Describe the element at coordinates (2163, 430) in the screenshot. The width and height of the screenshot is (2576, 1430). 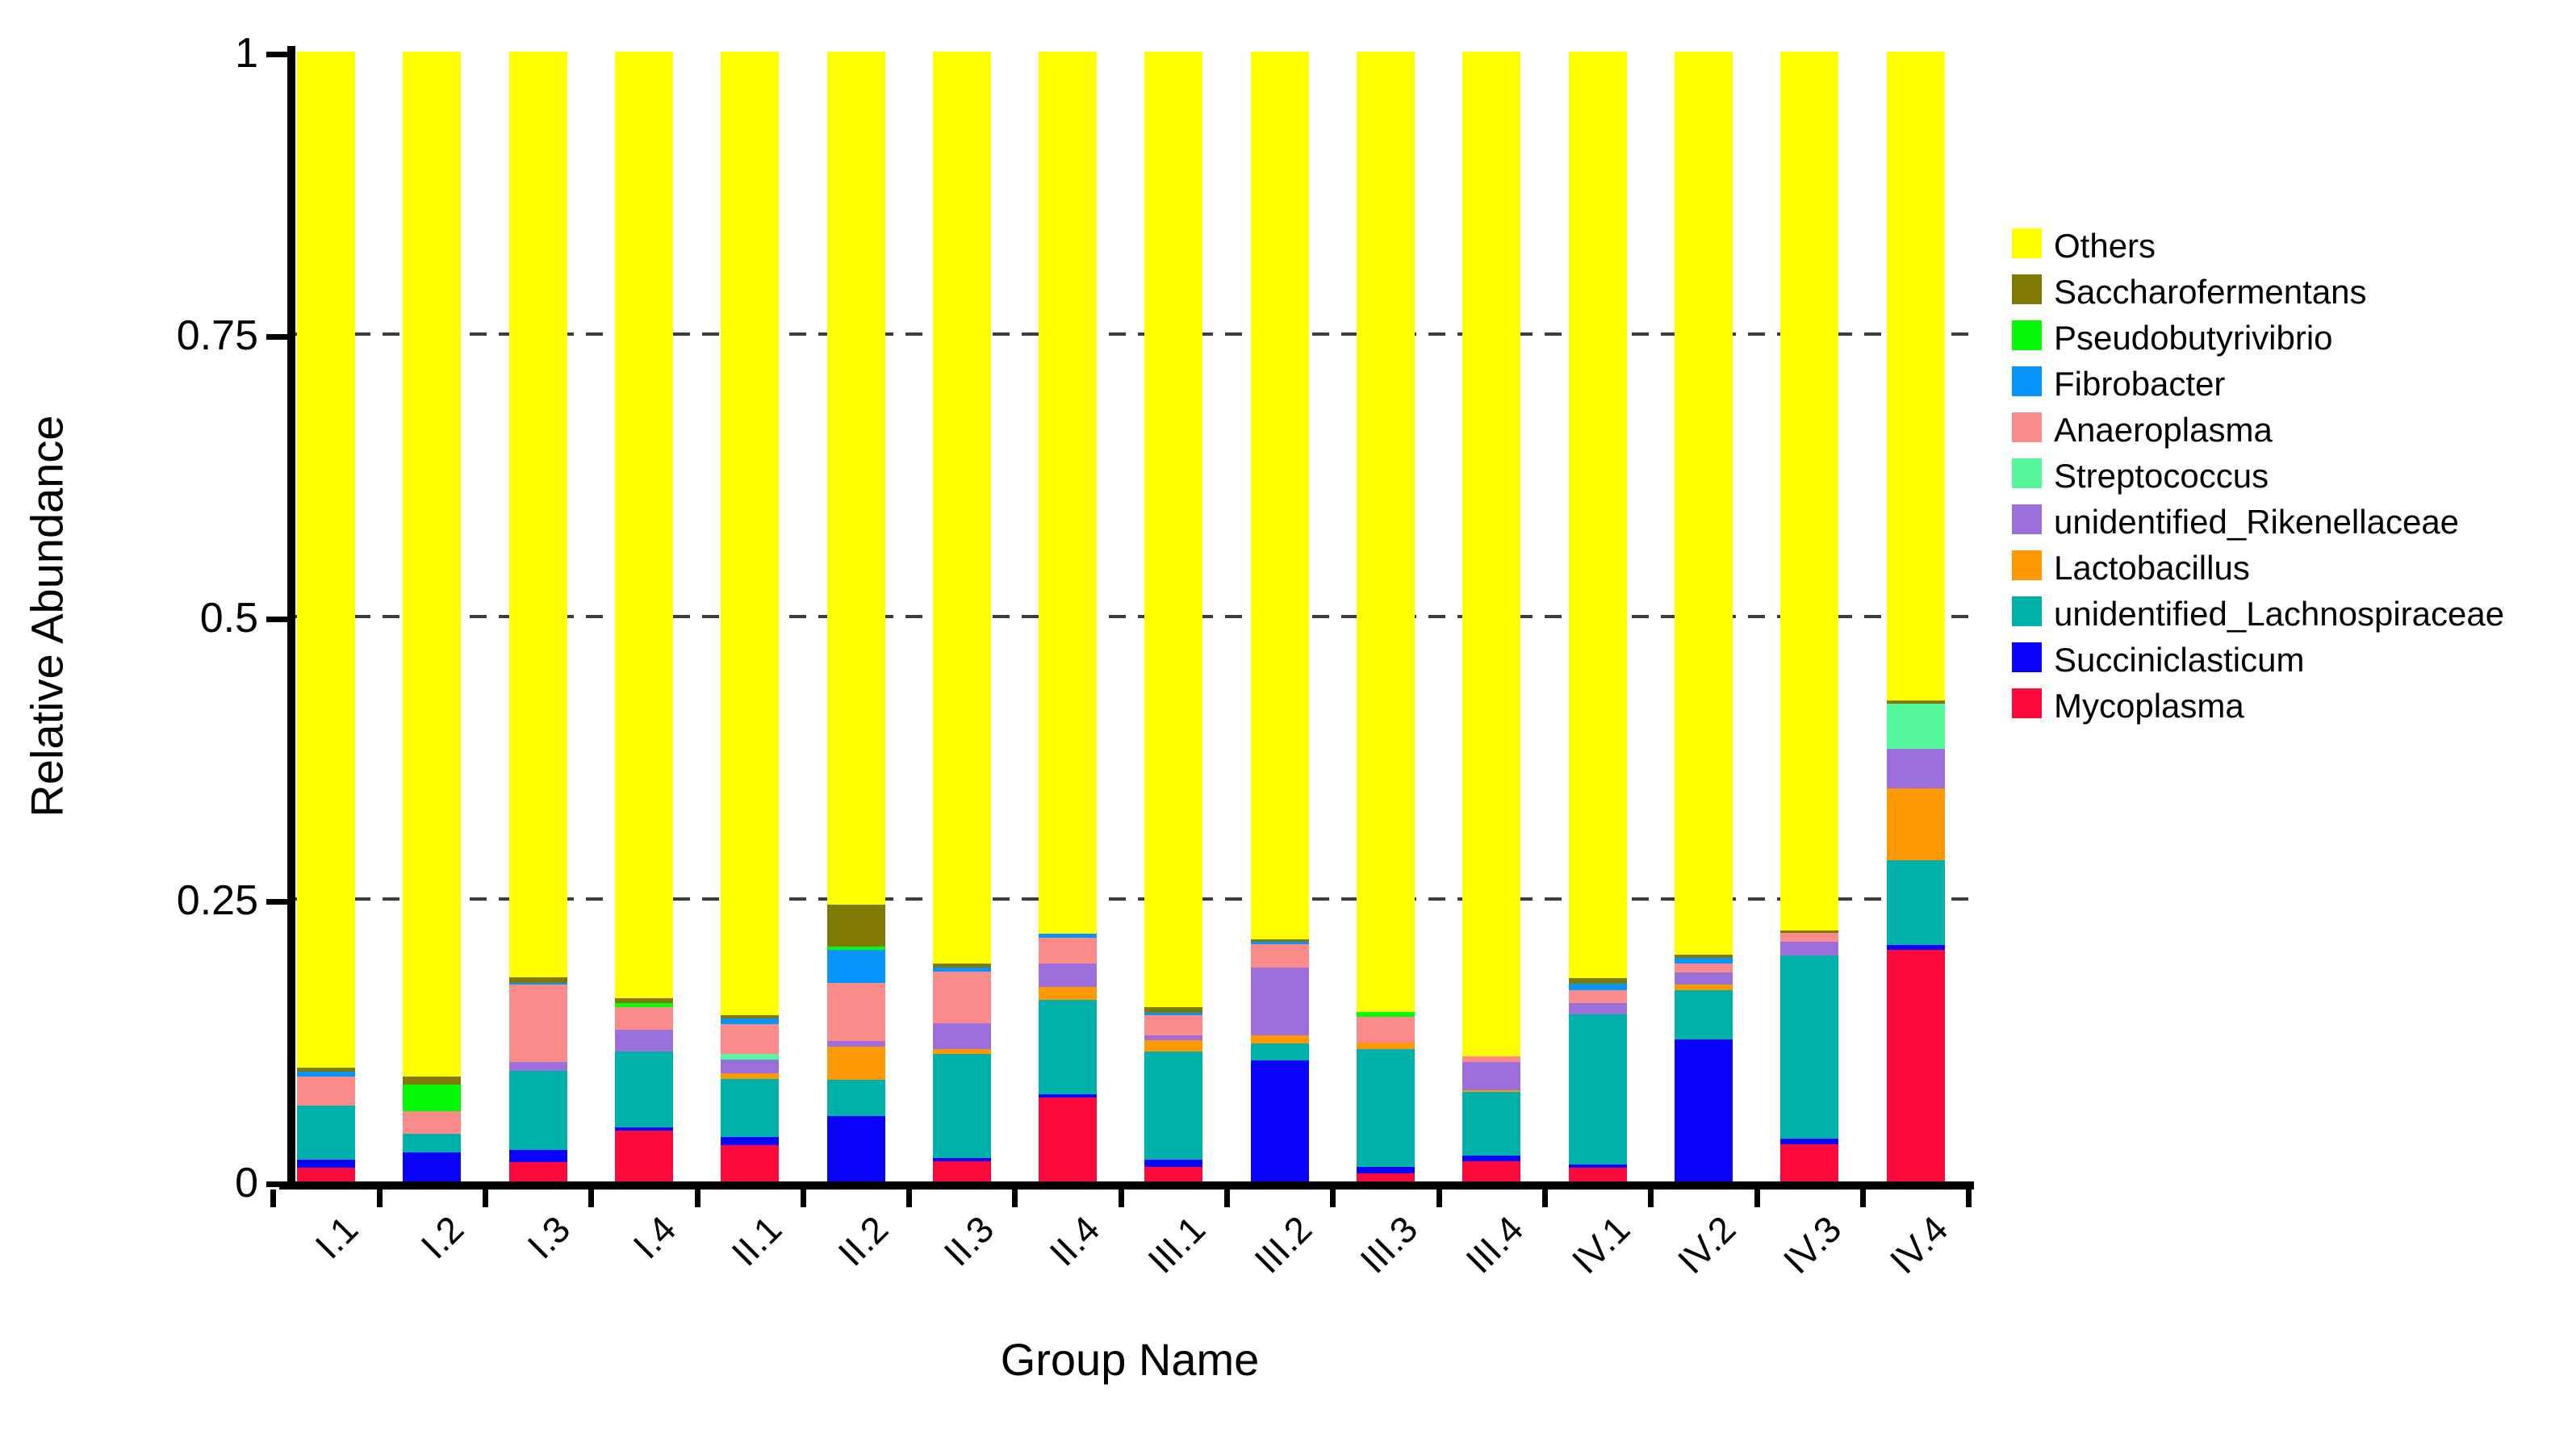
I see `legend-label-Anaeroplasma: Anaeroplasma` at that location.